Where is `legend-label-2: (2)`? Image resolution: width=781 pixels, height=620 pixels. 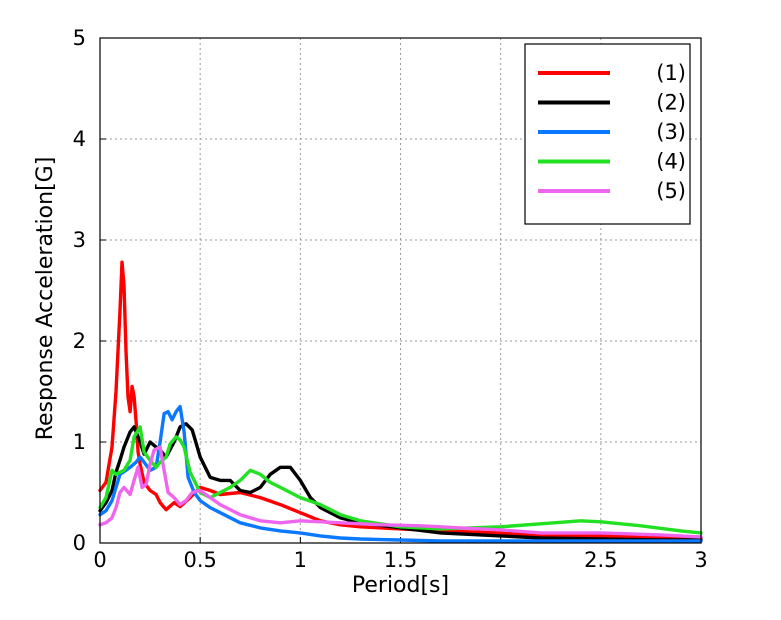 legend-label-2: (2) is located at coordinates (671, 103).